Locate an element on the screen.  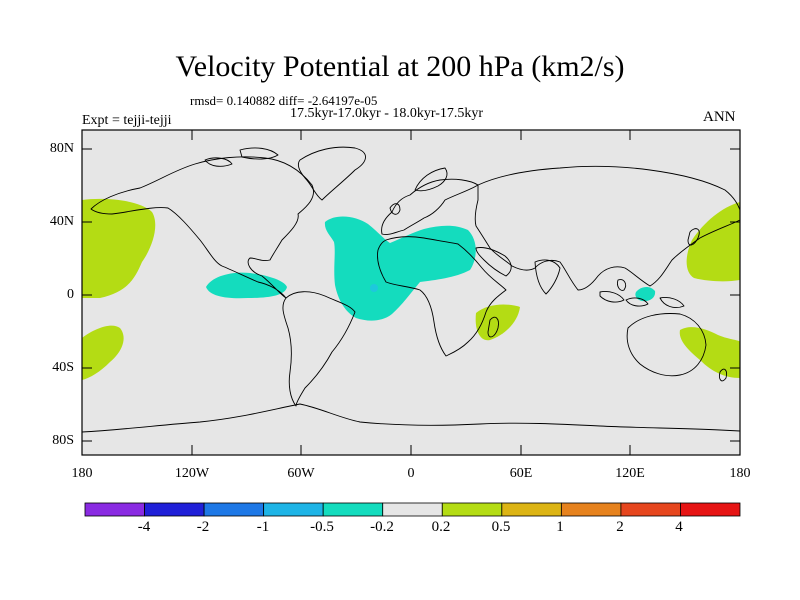
lat-label-0: 0 is located at coordinates (70, 294).